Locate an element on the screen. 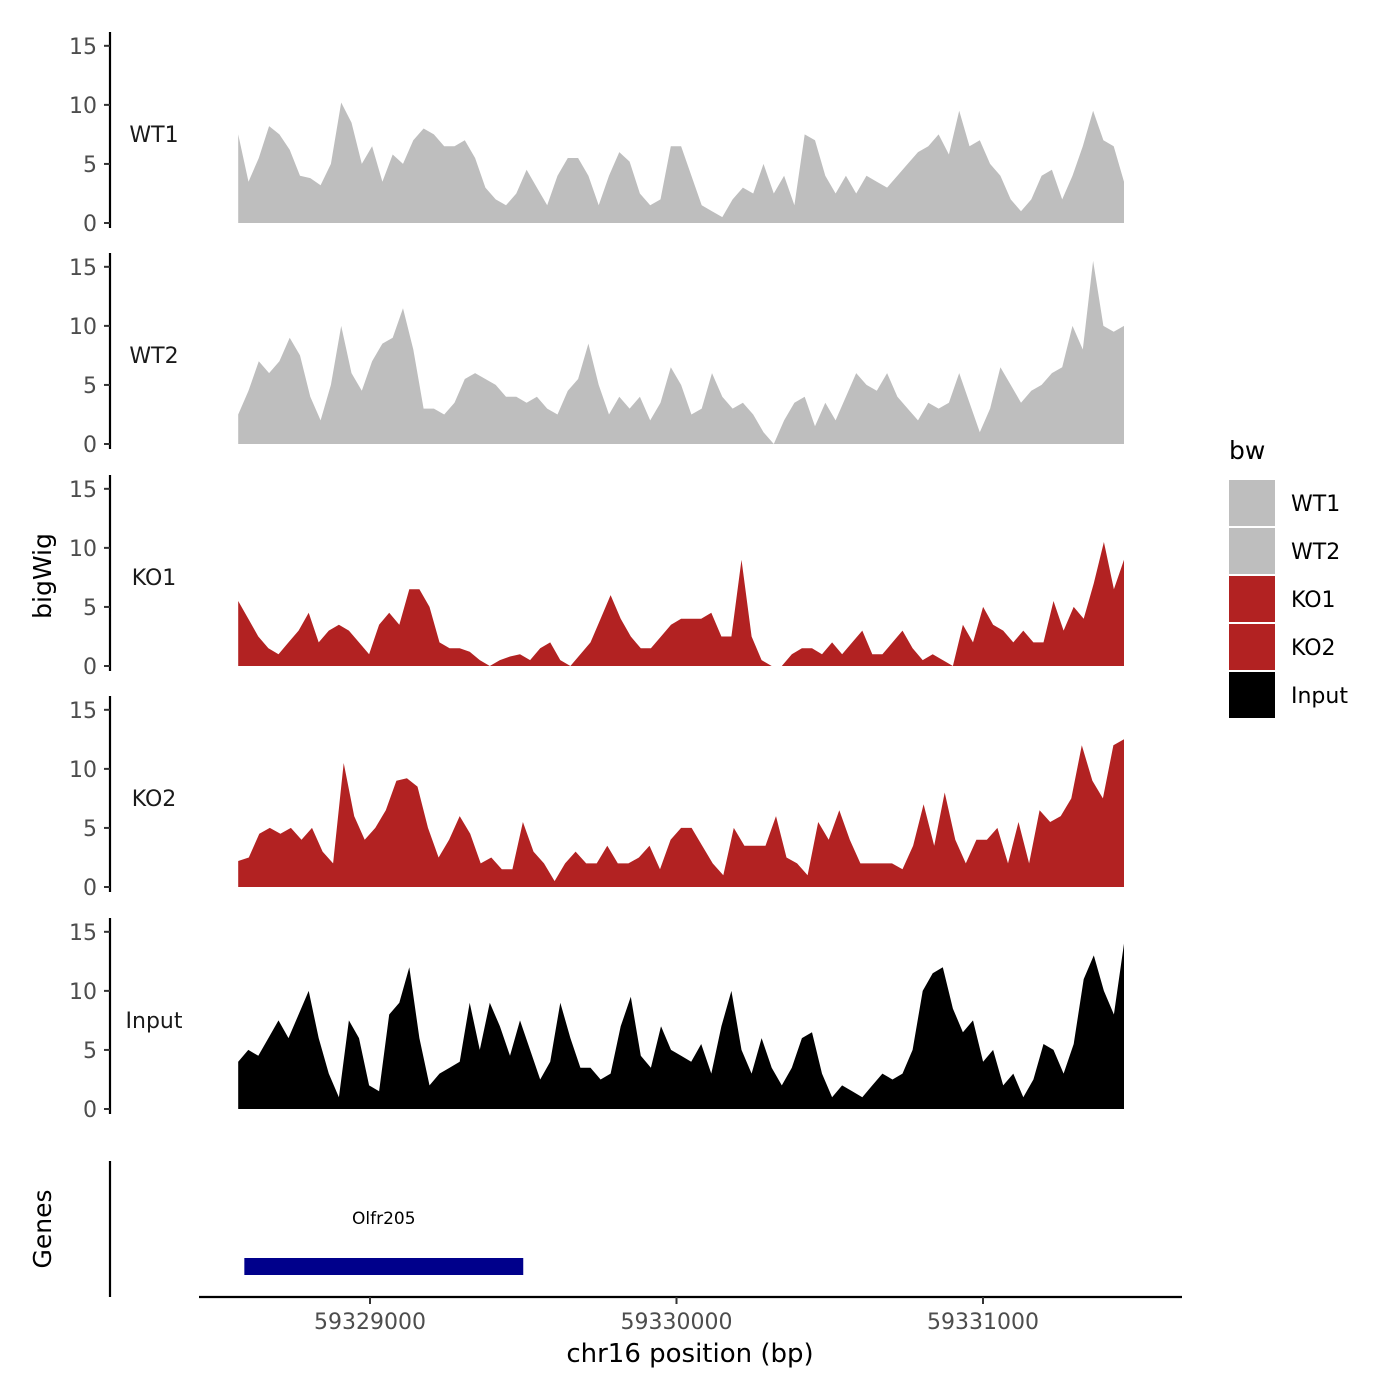  genes-track: Genes Olfr205 is located at coordinates (276, 1229).